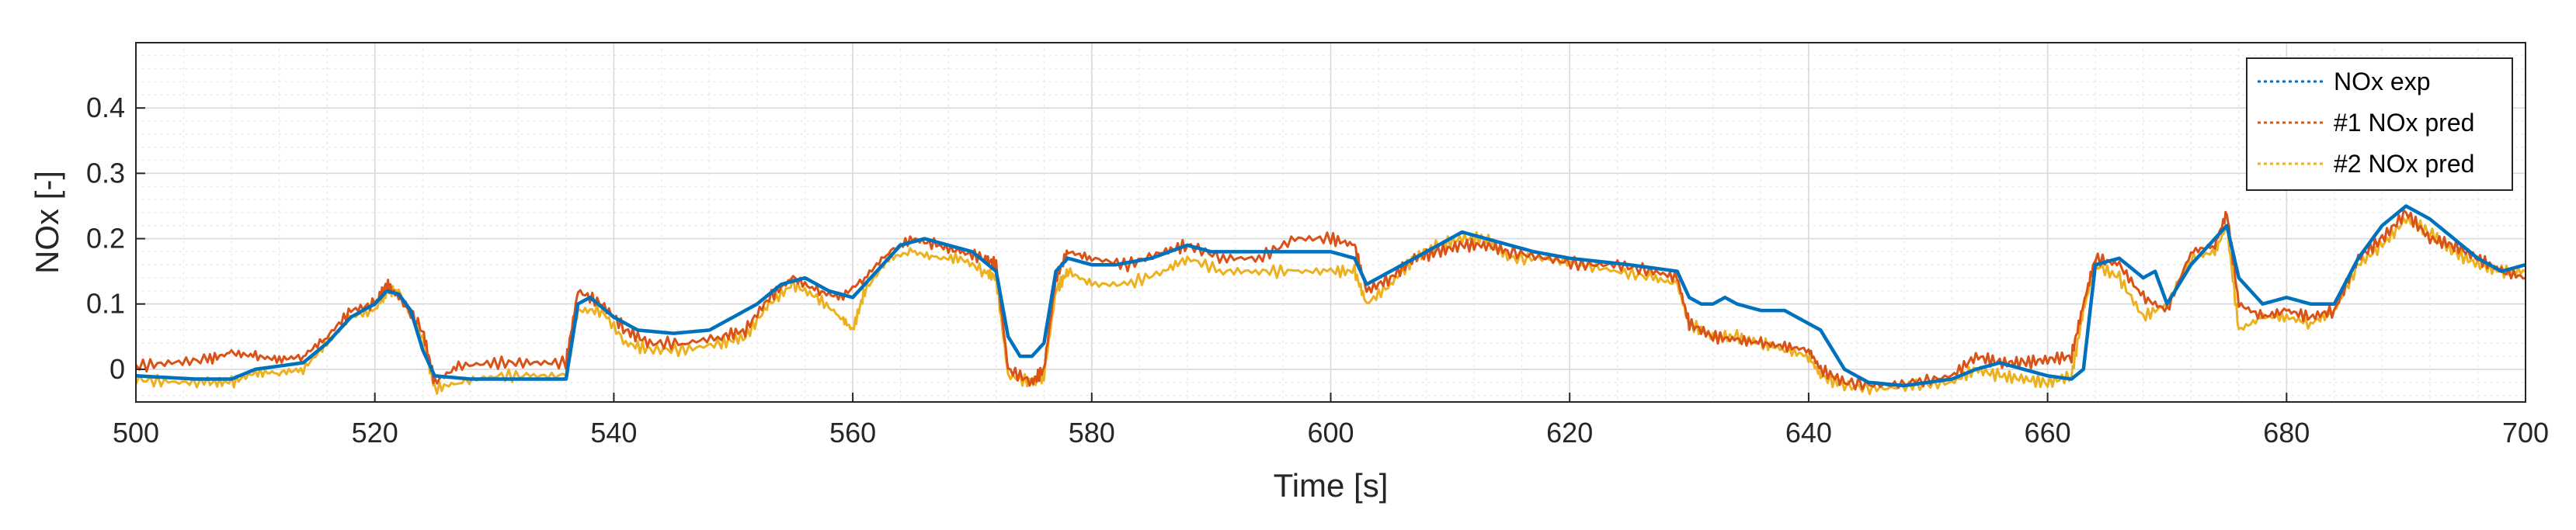 The width and height of the screenshot is (2576, 530). Describe the element at coordinates (1808, 433) in the screenshot. I see `x-tick-label: 640` at that location.